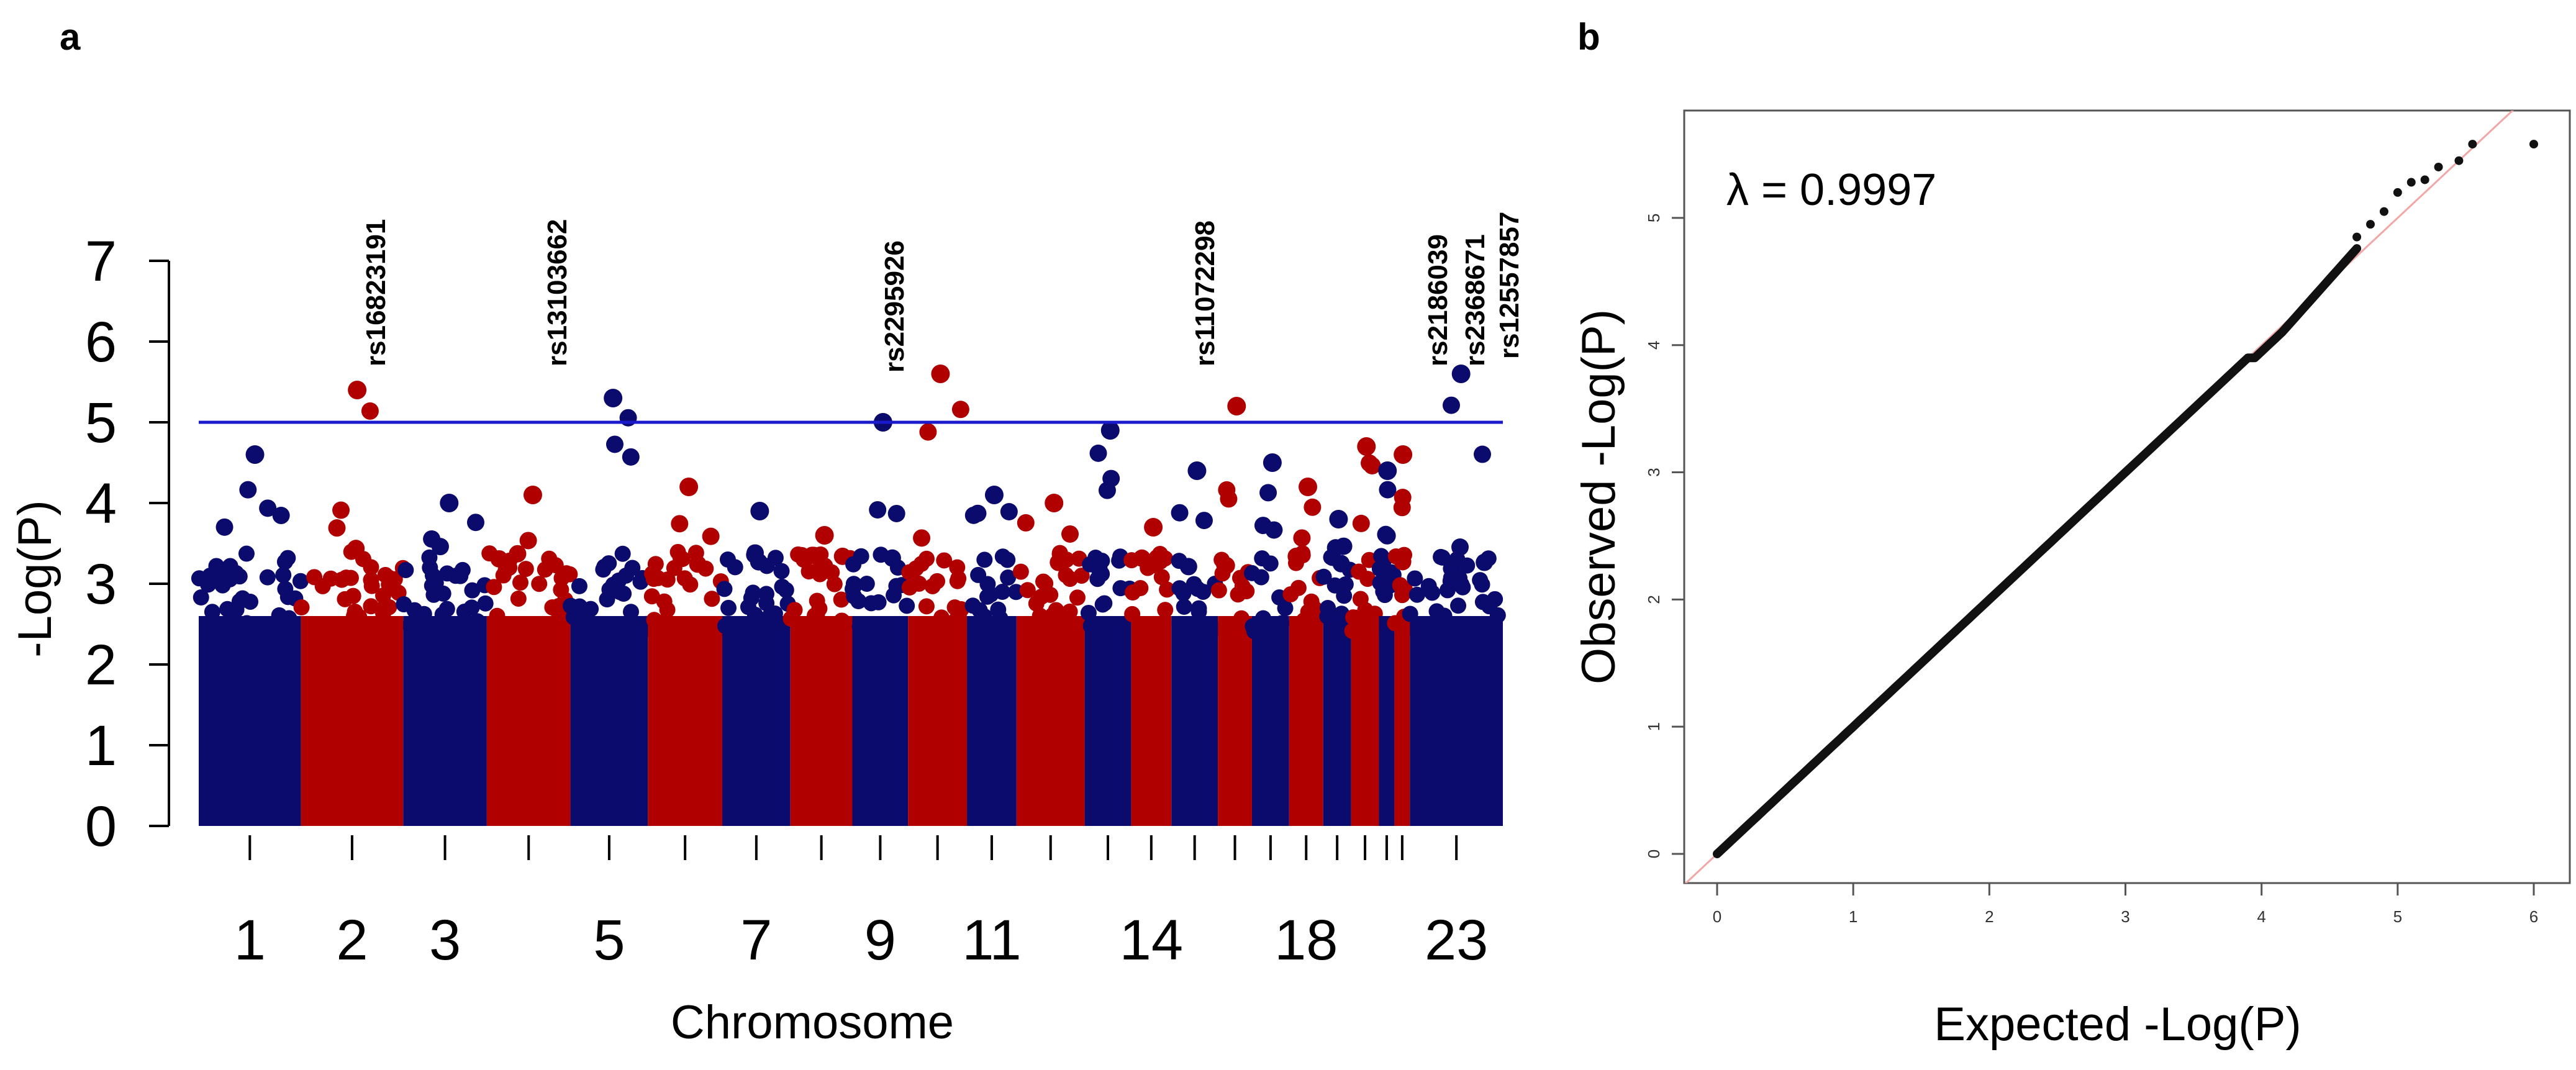  I want to click on qq-x-tick-label: 0, so click(1717, 916).